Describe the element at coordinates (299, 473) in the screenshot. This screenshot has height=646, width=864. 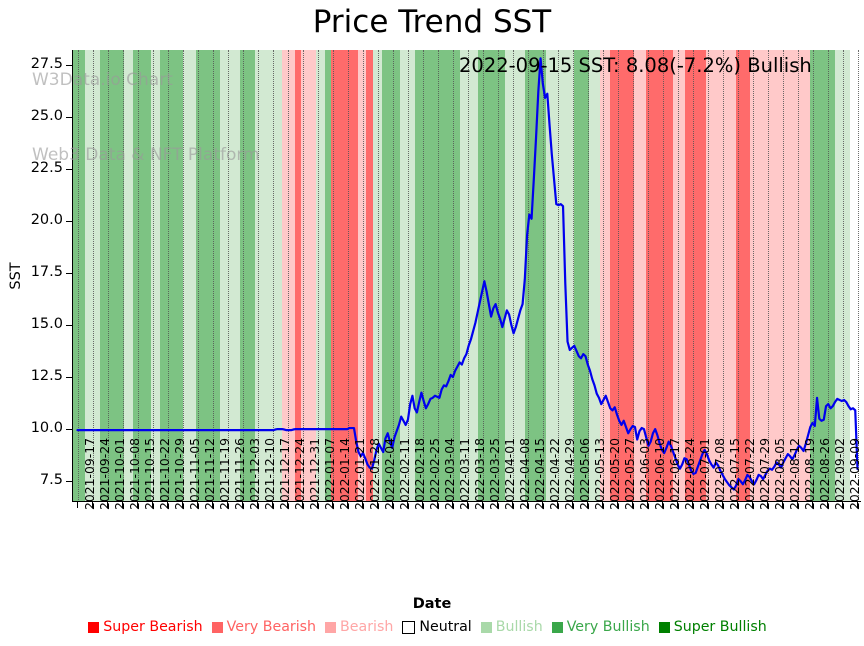
I see `x-axis-tick-label: 2021-12-24` at that location.